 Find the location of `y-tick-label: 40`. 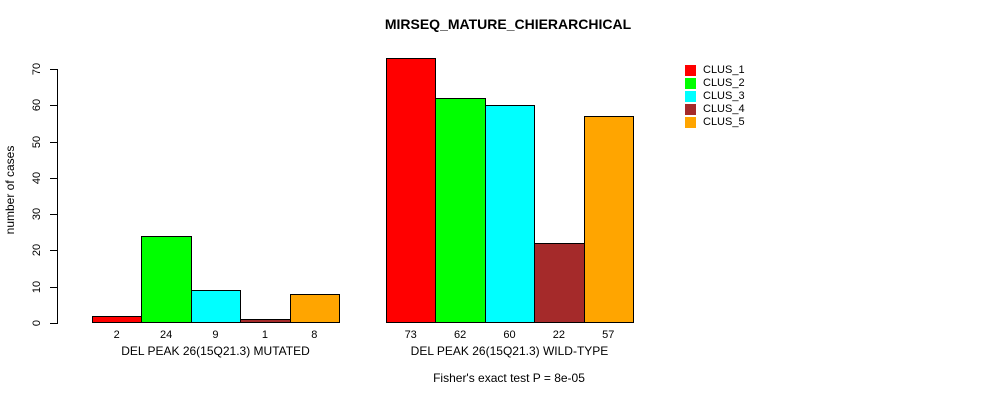

y-tick-label: 40 is located at coordinates (37, 177).